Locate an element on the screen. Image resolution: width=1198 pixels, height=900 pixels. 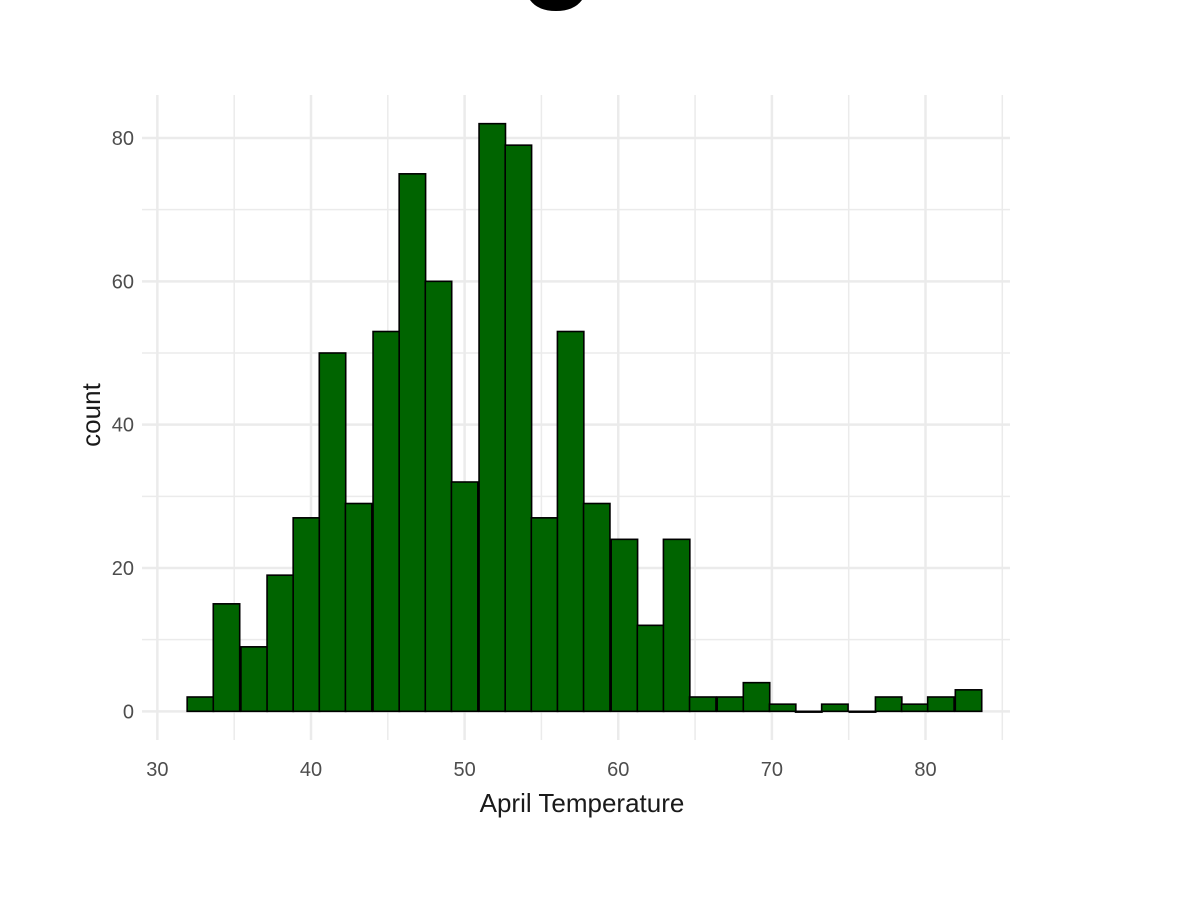
y-tick-label: 40 is located at coordinates (123, 426).